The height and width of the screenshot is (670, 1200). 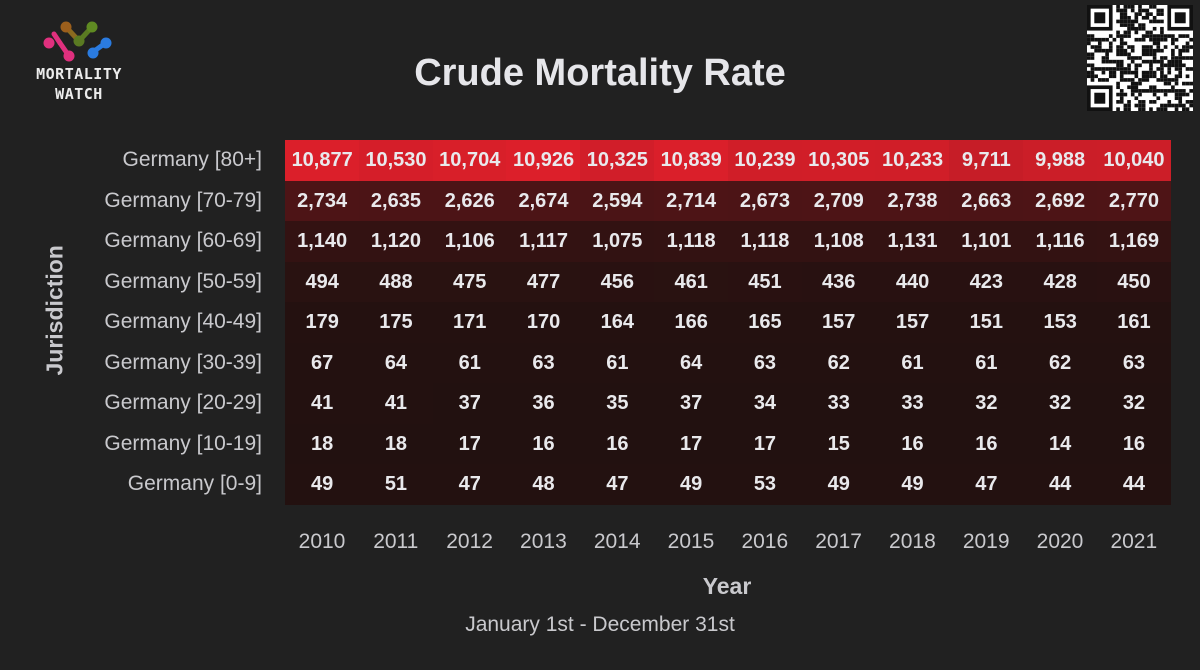 I want to click on qr-code-icon, so click(x=1140, y=58).